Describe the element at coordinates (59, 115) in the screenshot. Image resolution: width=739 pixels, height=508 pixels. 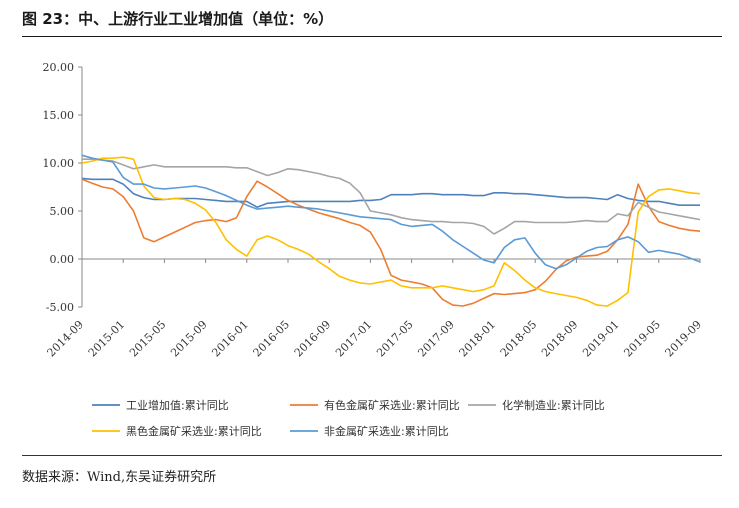
I see `y-tick-label: 15.00` at that location.